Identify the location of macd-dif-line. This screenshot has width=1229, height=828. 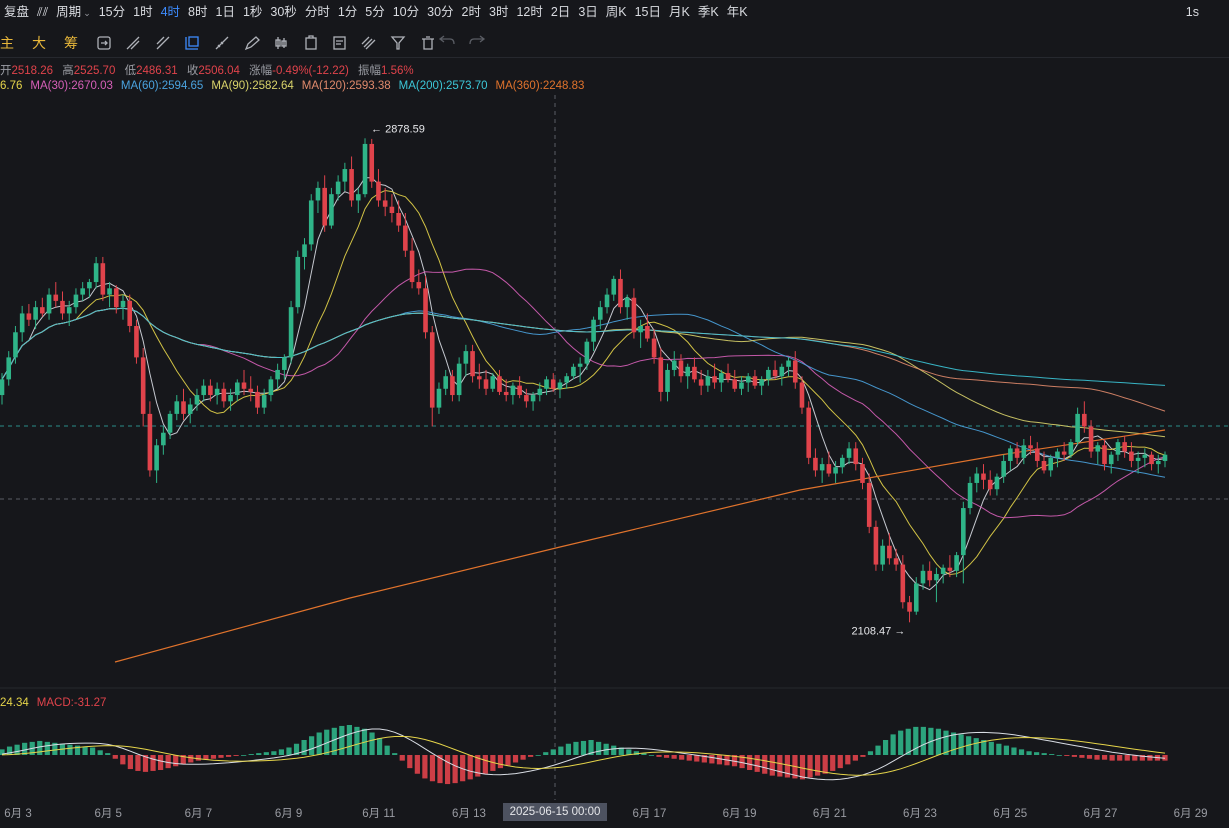
(583, 754).